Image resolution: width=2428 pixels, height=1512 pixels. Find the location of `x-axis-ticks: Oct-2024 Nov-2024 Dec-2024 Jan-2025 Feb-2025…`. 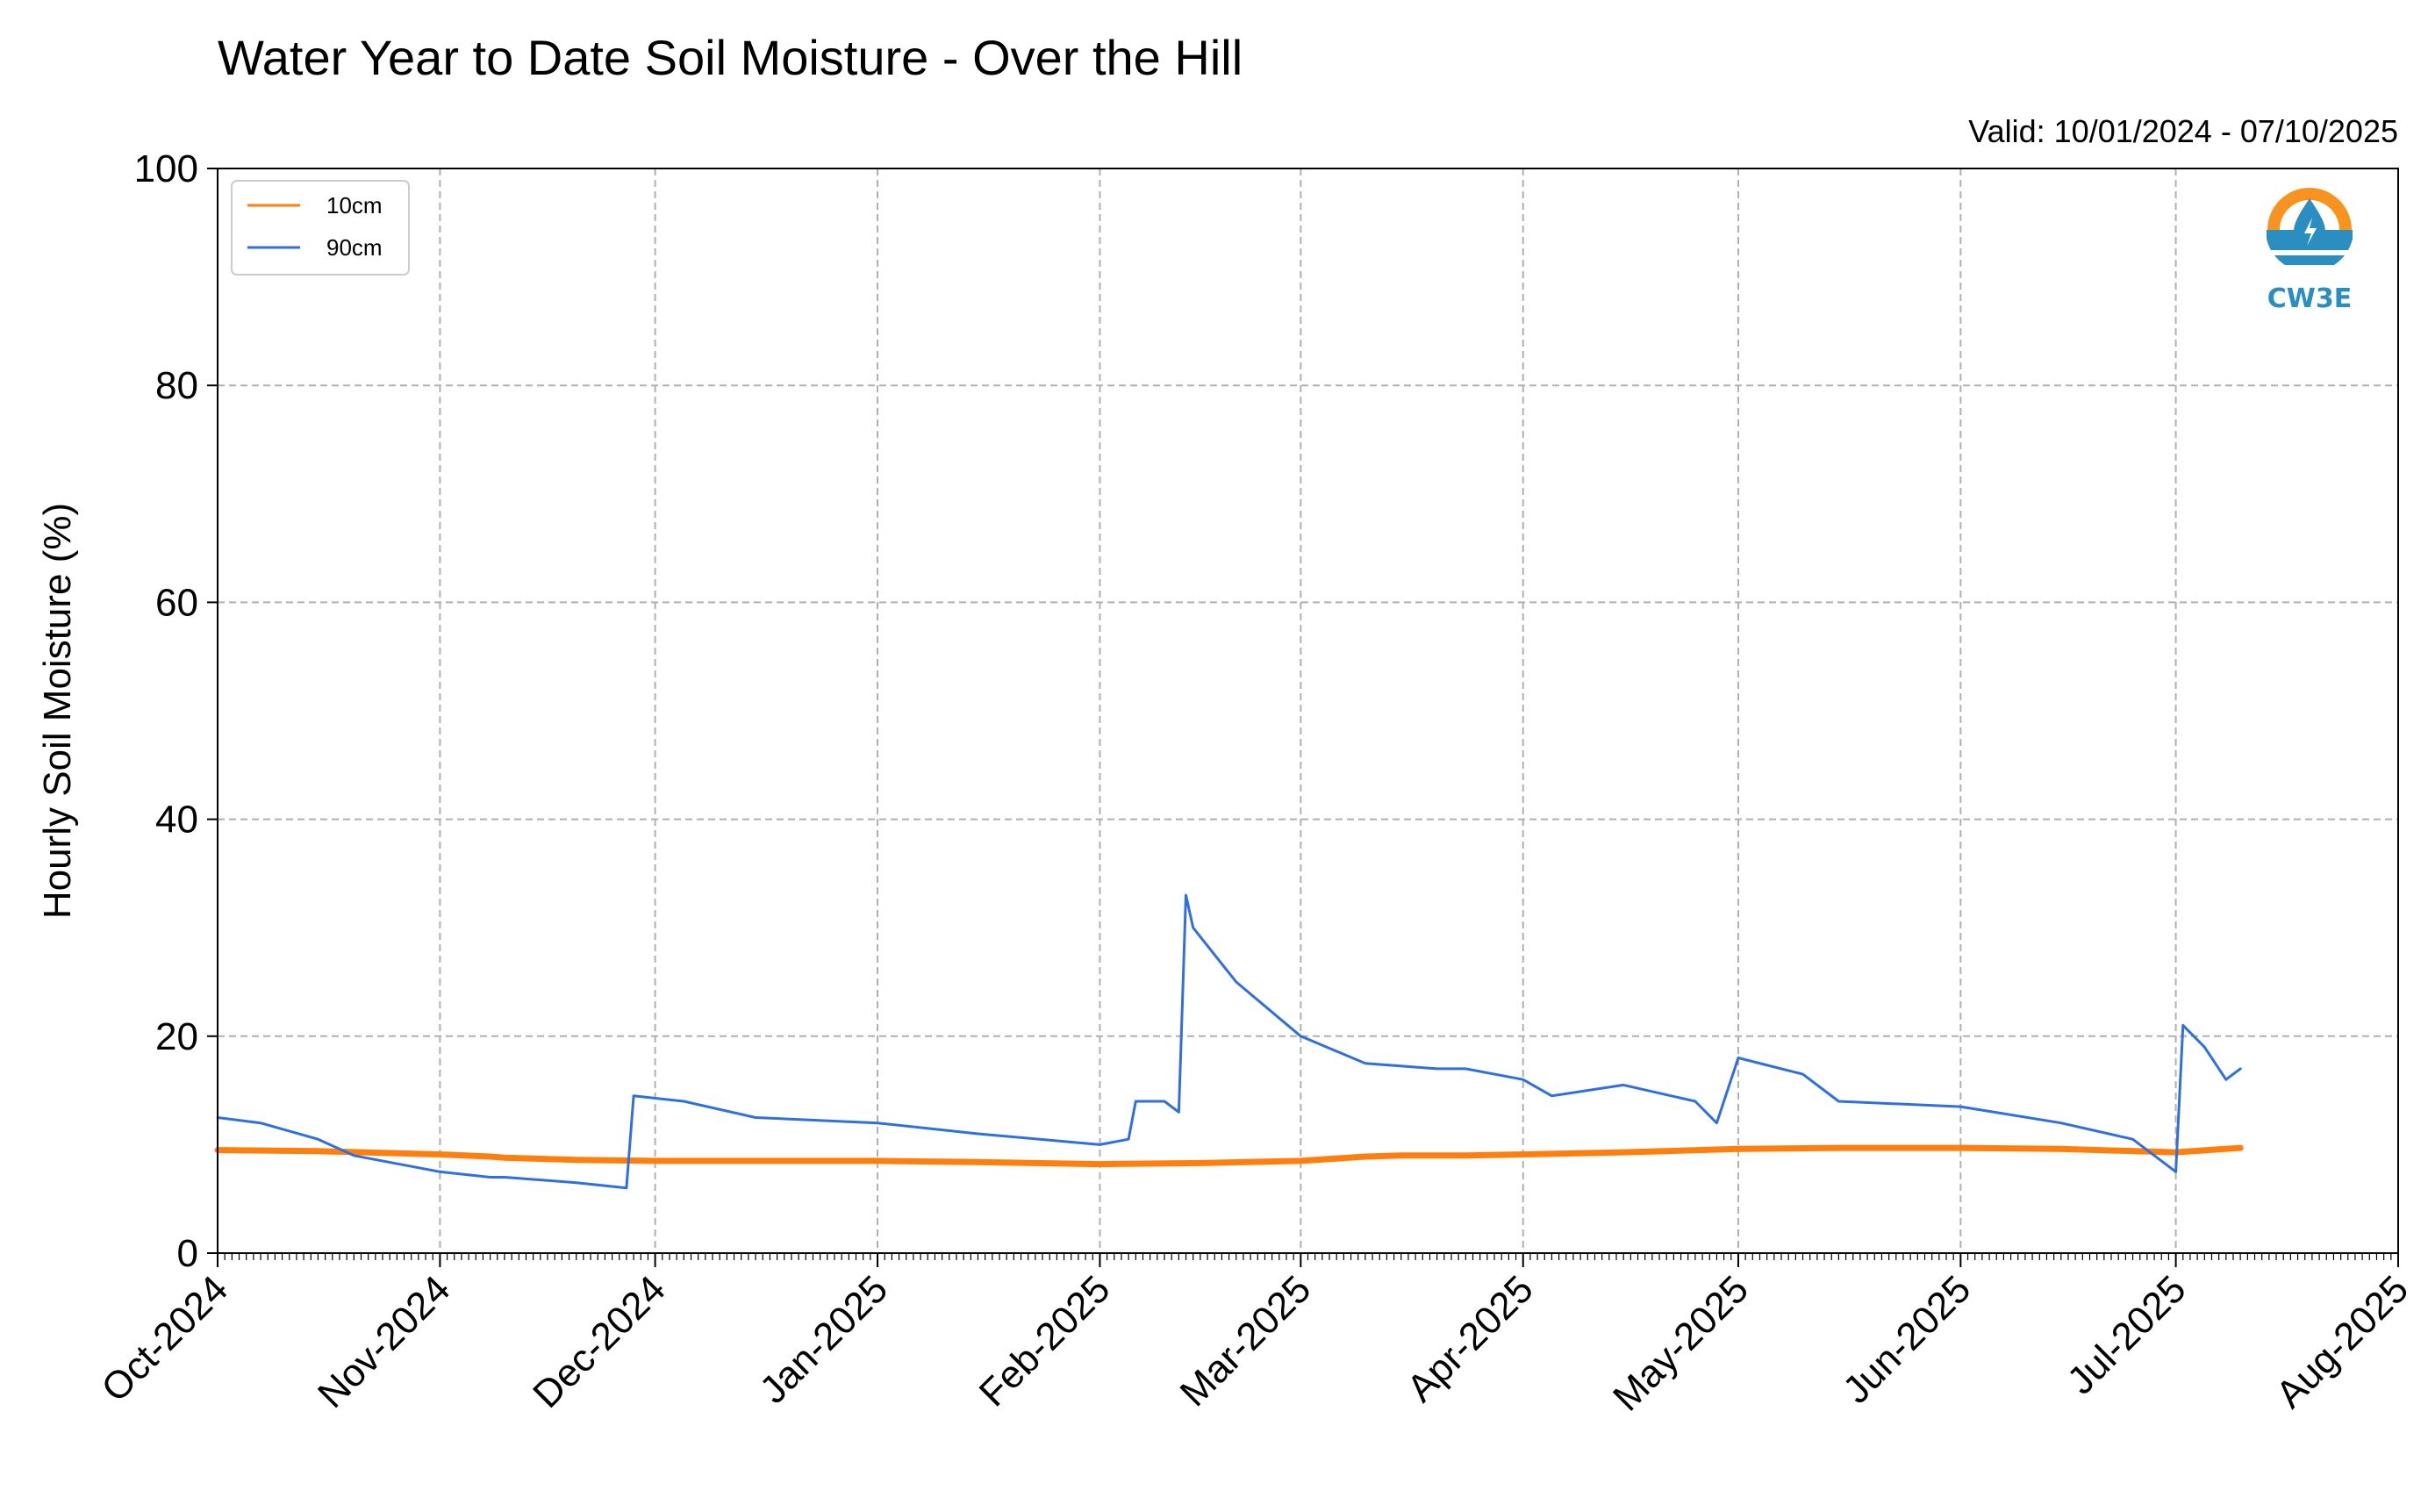

x-axis-ticks: Oct-2024 Nov-2024 Dec-2024 Jan-2025 Feb-2025… is located at coordinates (1255, 1336).